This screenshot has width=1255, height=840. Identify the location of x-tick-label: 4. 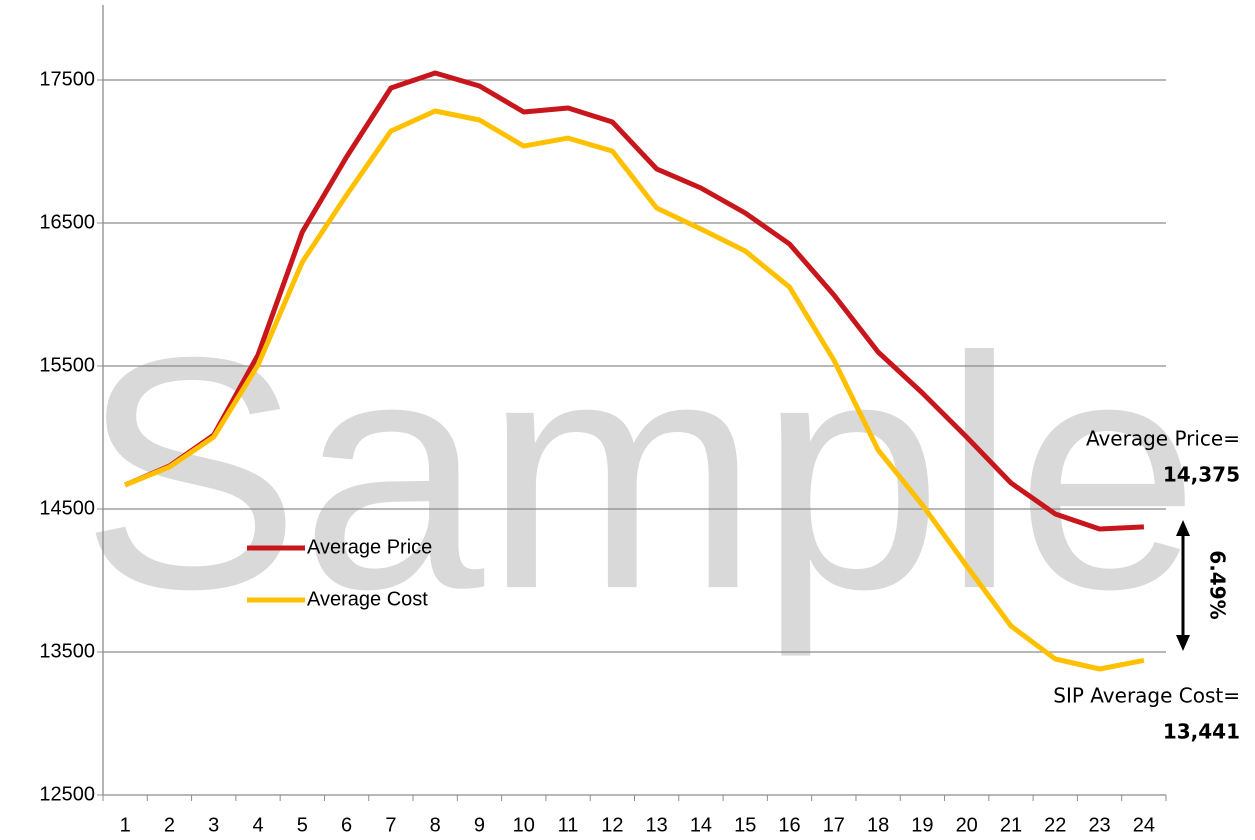
(257, 825).